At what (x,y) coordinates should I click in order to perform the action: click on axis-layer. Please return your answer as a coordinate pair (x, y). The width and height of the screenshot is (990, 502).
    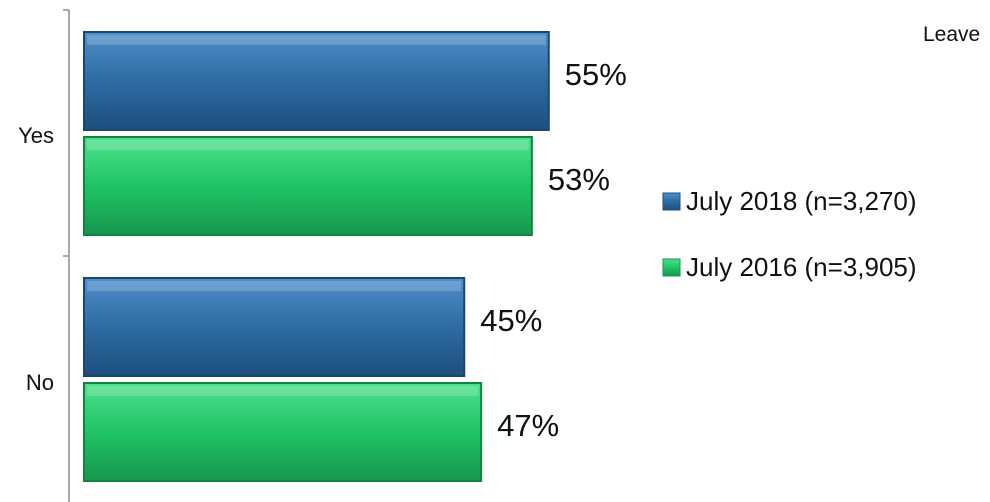
    Looking at the image, I should click on (66, 255).